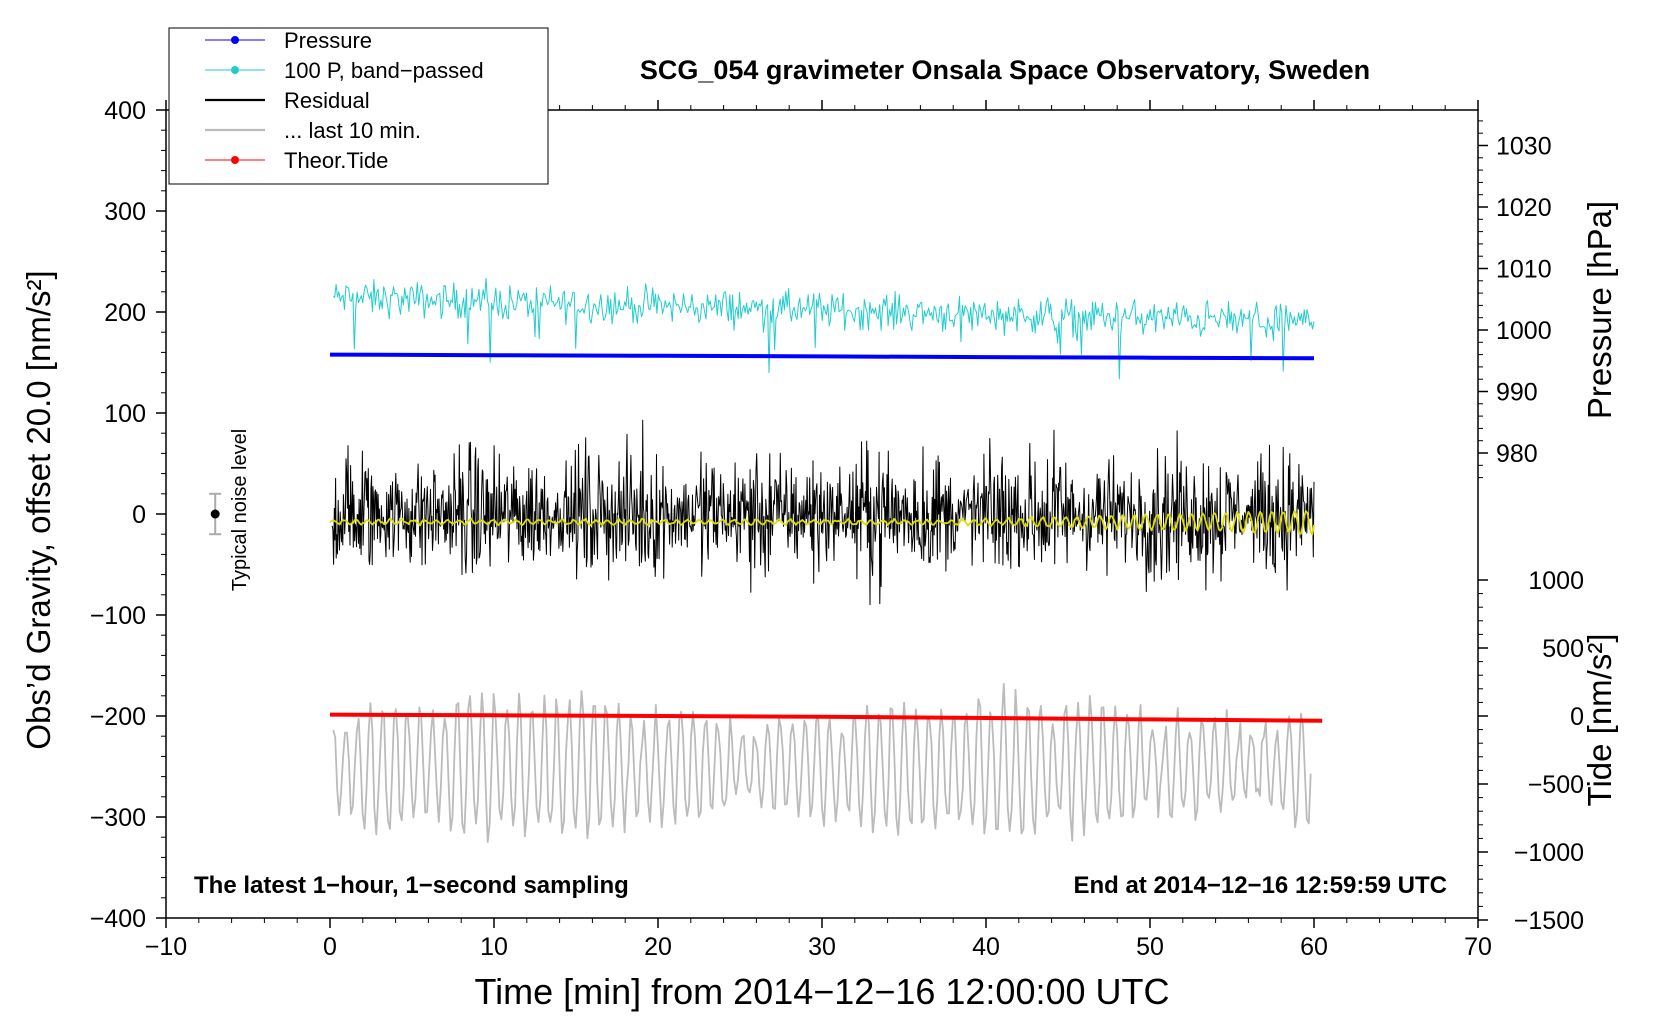  I want to click on tide-tick-label: −500, so click(1556, 785).